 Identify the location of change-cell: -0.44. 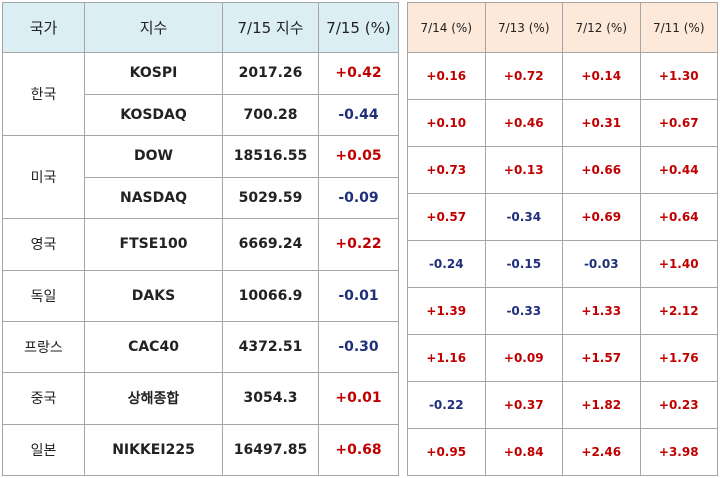
(358, 115).